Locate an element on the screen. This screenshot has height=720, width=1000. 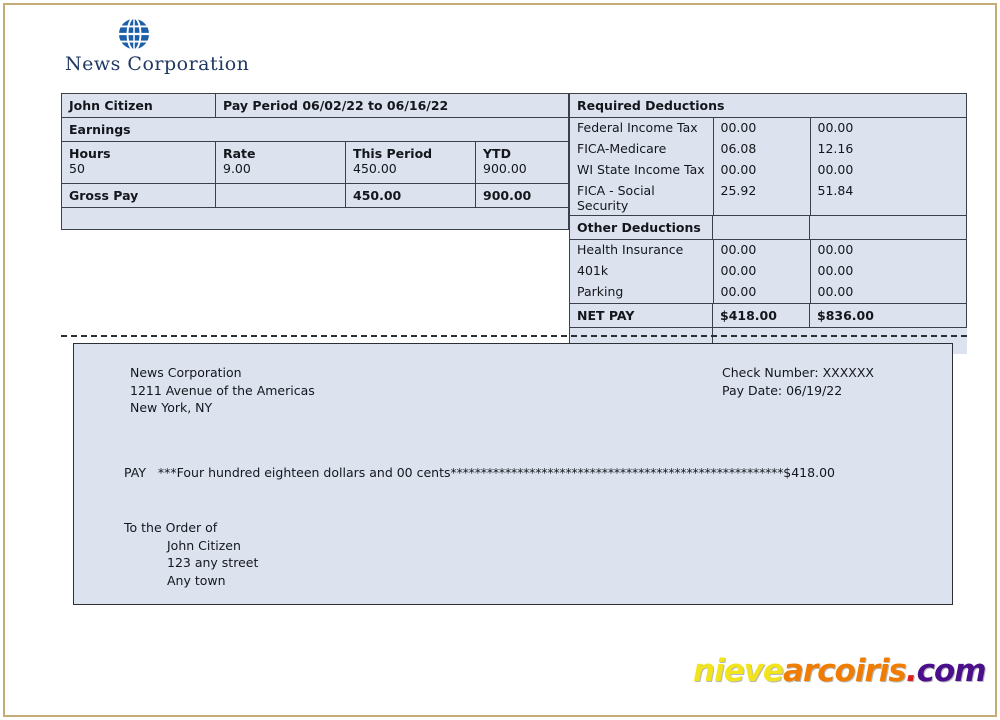
value-this-period: 450.00 is located at coordinates (375, 168).